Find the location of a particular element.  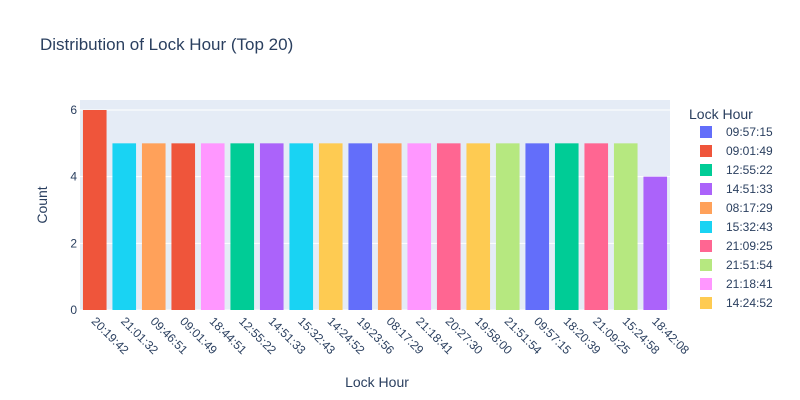

legend-item: 21:51:54 is located at coordinates (736, 265).